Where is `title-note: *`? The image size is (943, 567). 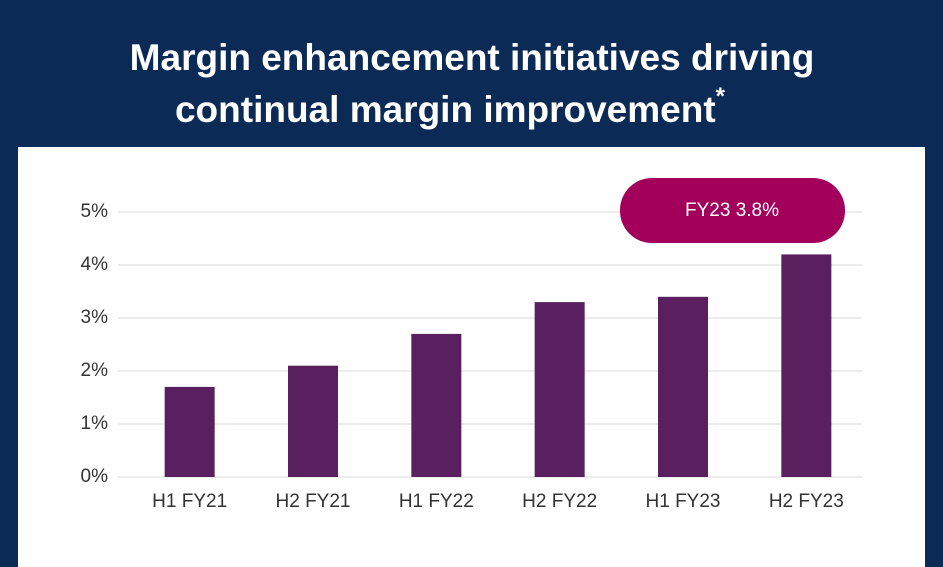
title-note: * is located at coordinates (721, 96).